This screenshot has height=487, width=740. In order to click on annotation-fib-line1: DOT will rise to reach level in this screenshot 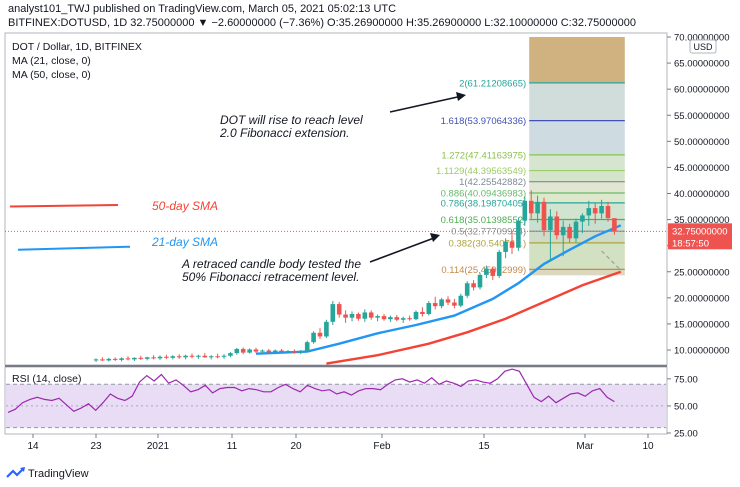, I will do `click(291, 120)`.